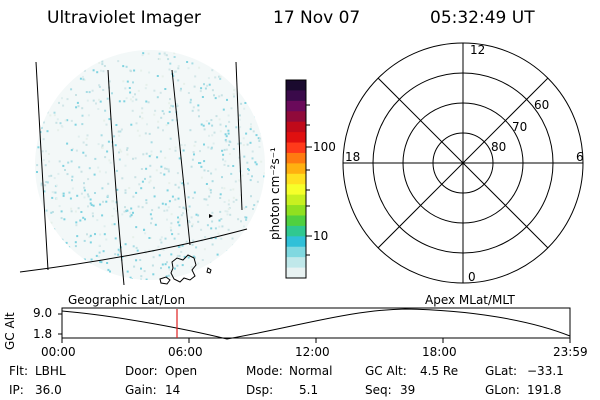 Image resolution: width=600 pixels, height=400 pixels. Describe the element at coordinates (478, 50) in the screenshot. I see `polar-label-12: 12` at that location.